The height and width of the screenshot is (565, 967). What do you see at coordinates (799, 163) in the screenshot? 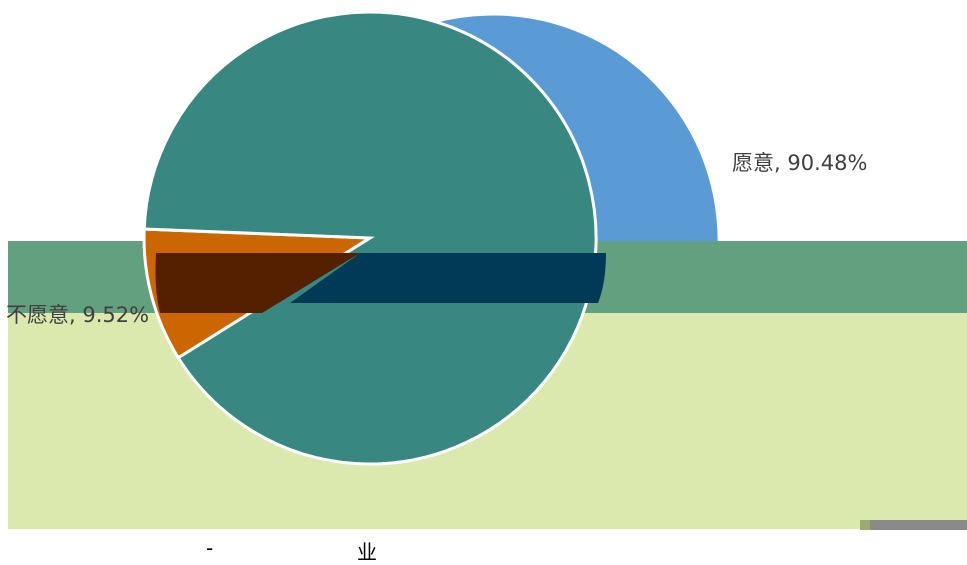
I see `slice-label-yuanyi: 愿意, 90.48%` at bounding box center [799, 163].